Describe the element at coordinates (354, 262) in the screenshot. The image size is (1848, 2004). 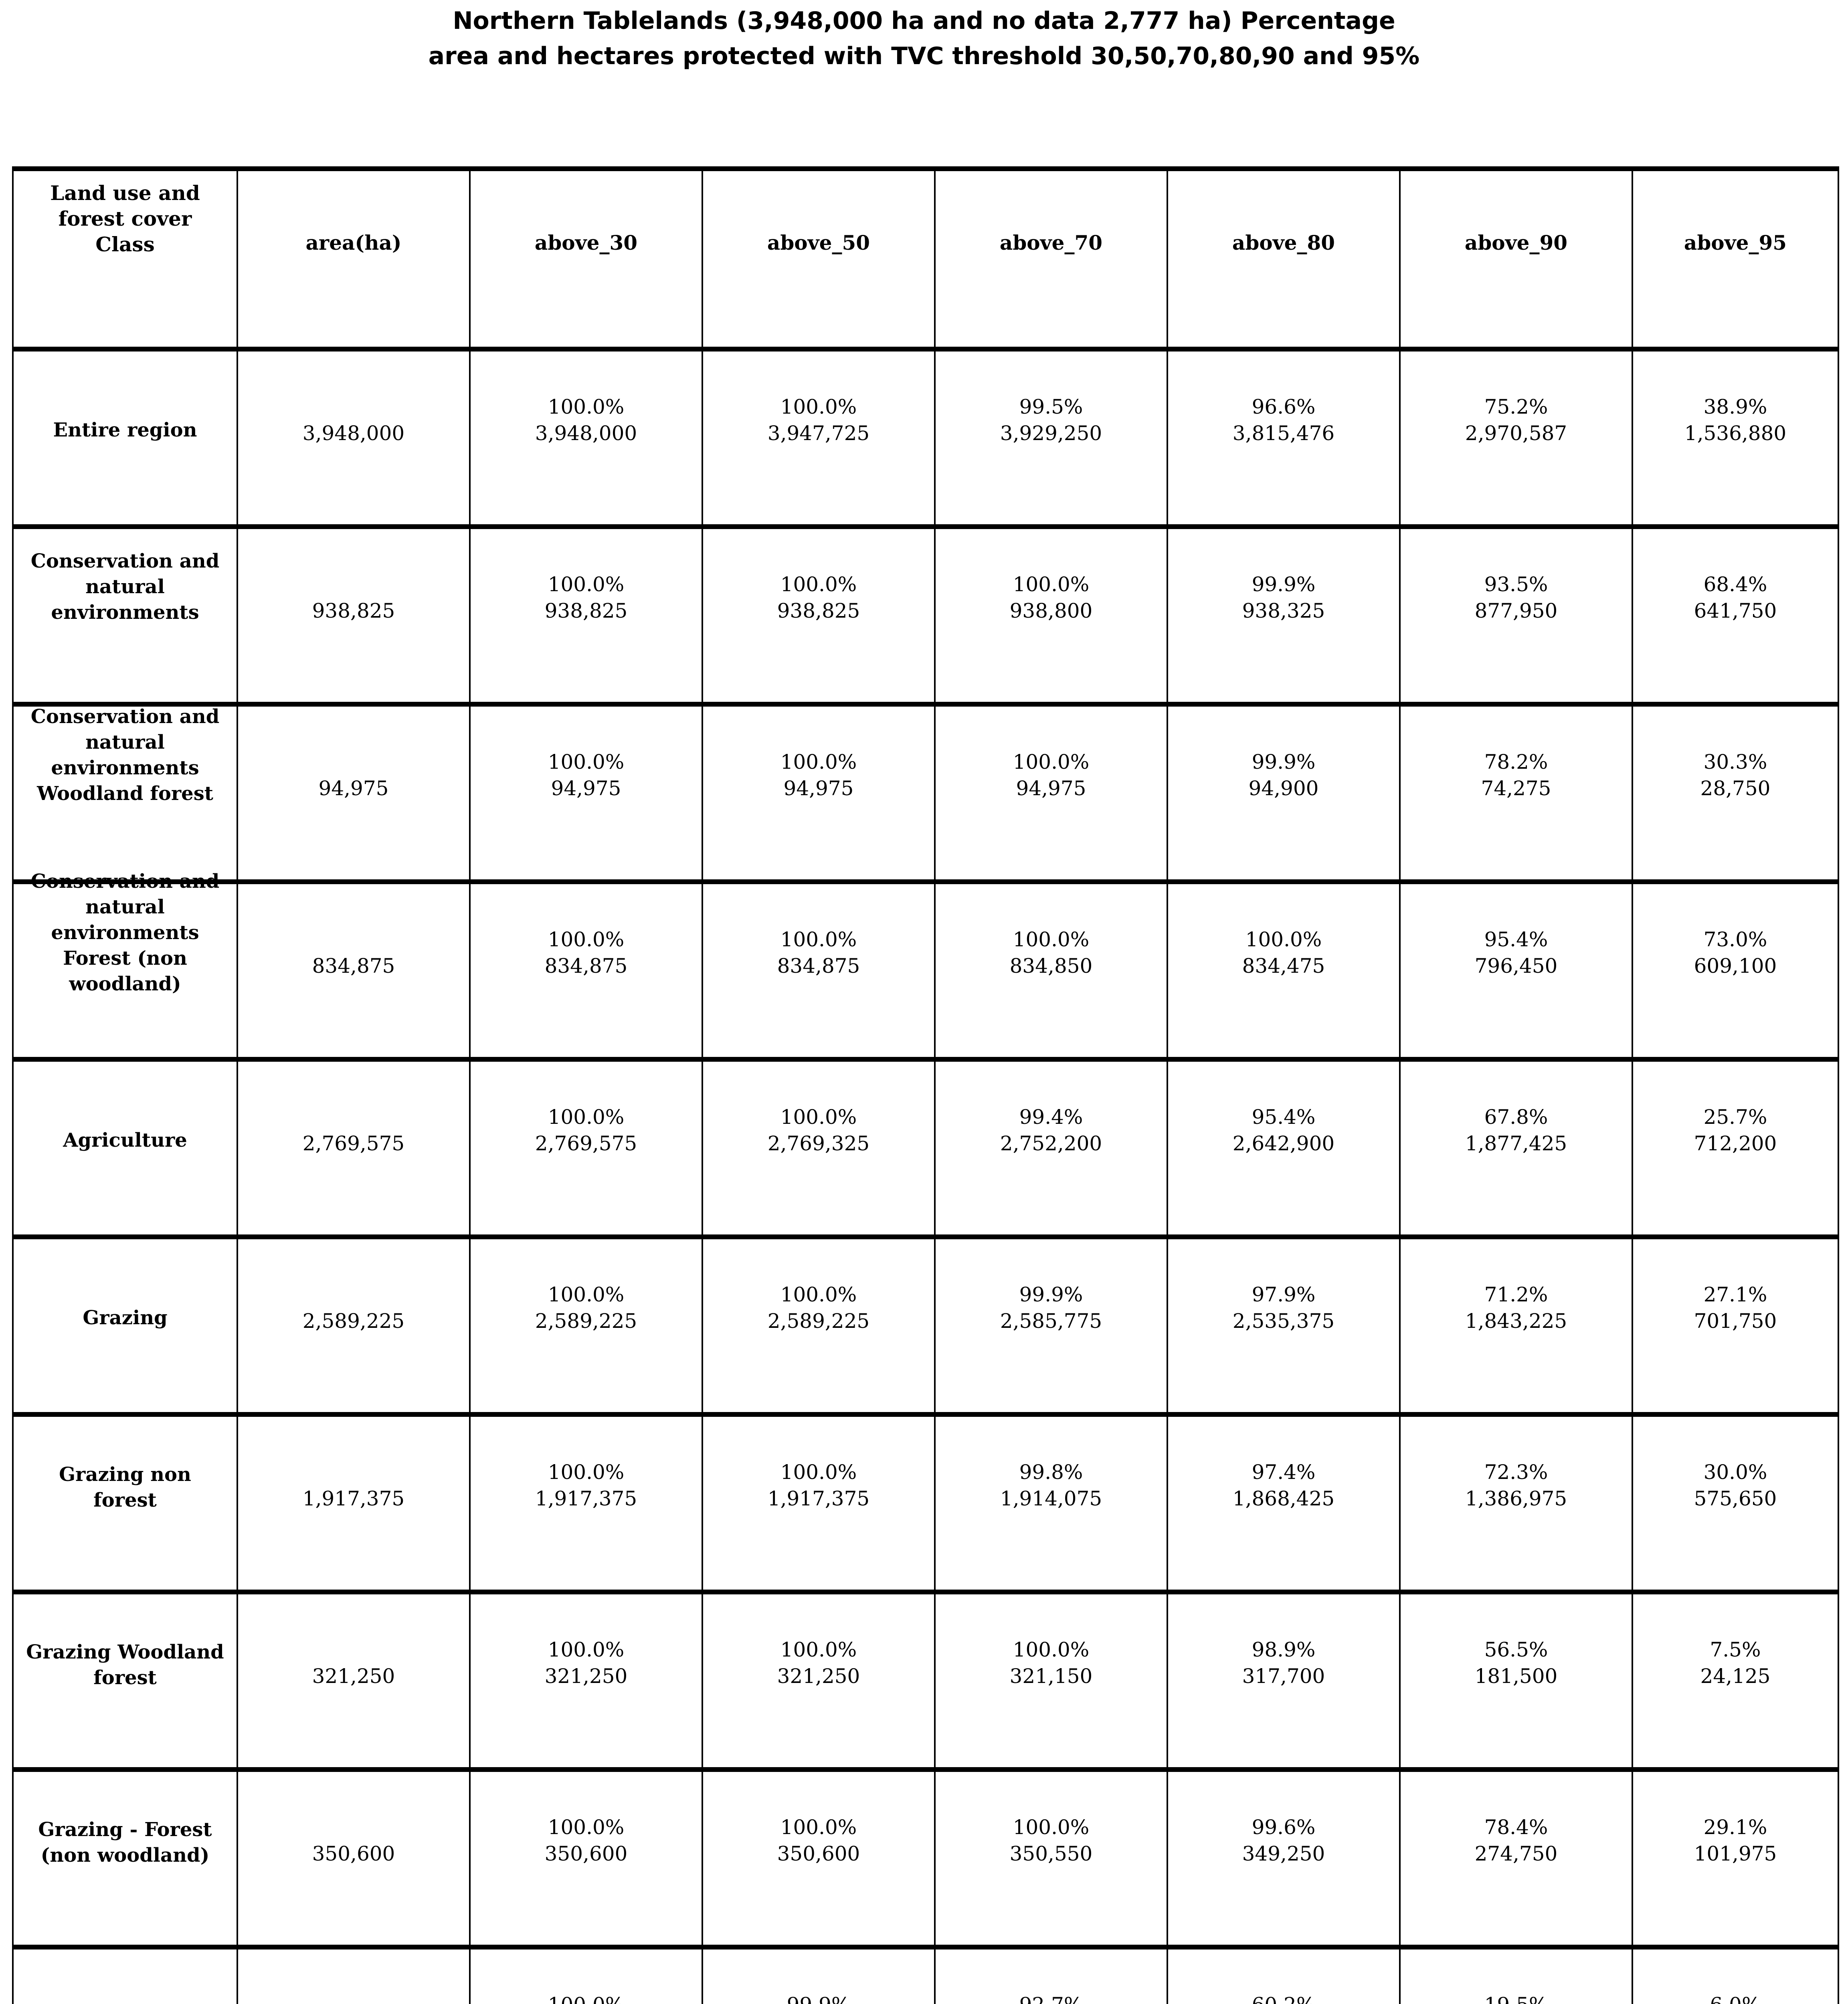
I see `col-header-area: area(ha)` at that location.